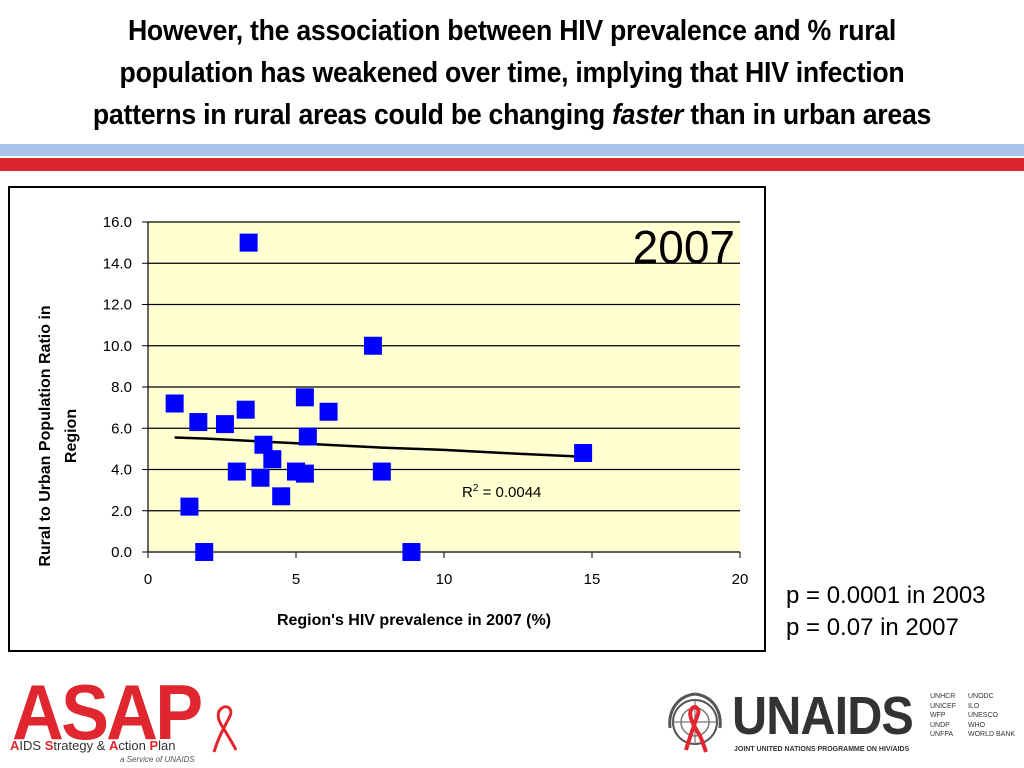 The height and width of the screenshot is (768, 1024). I want to click on asap-service-note: a Service of UNAIDS, so click(157, 759).